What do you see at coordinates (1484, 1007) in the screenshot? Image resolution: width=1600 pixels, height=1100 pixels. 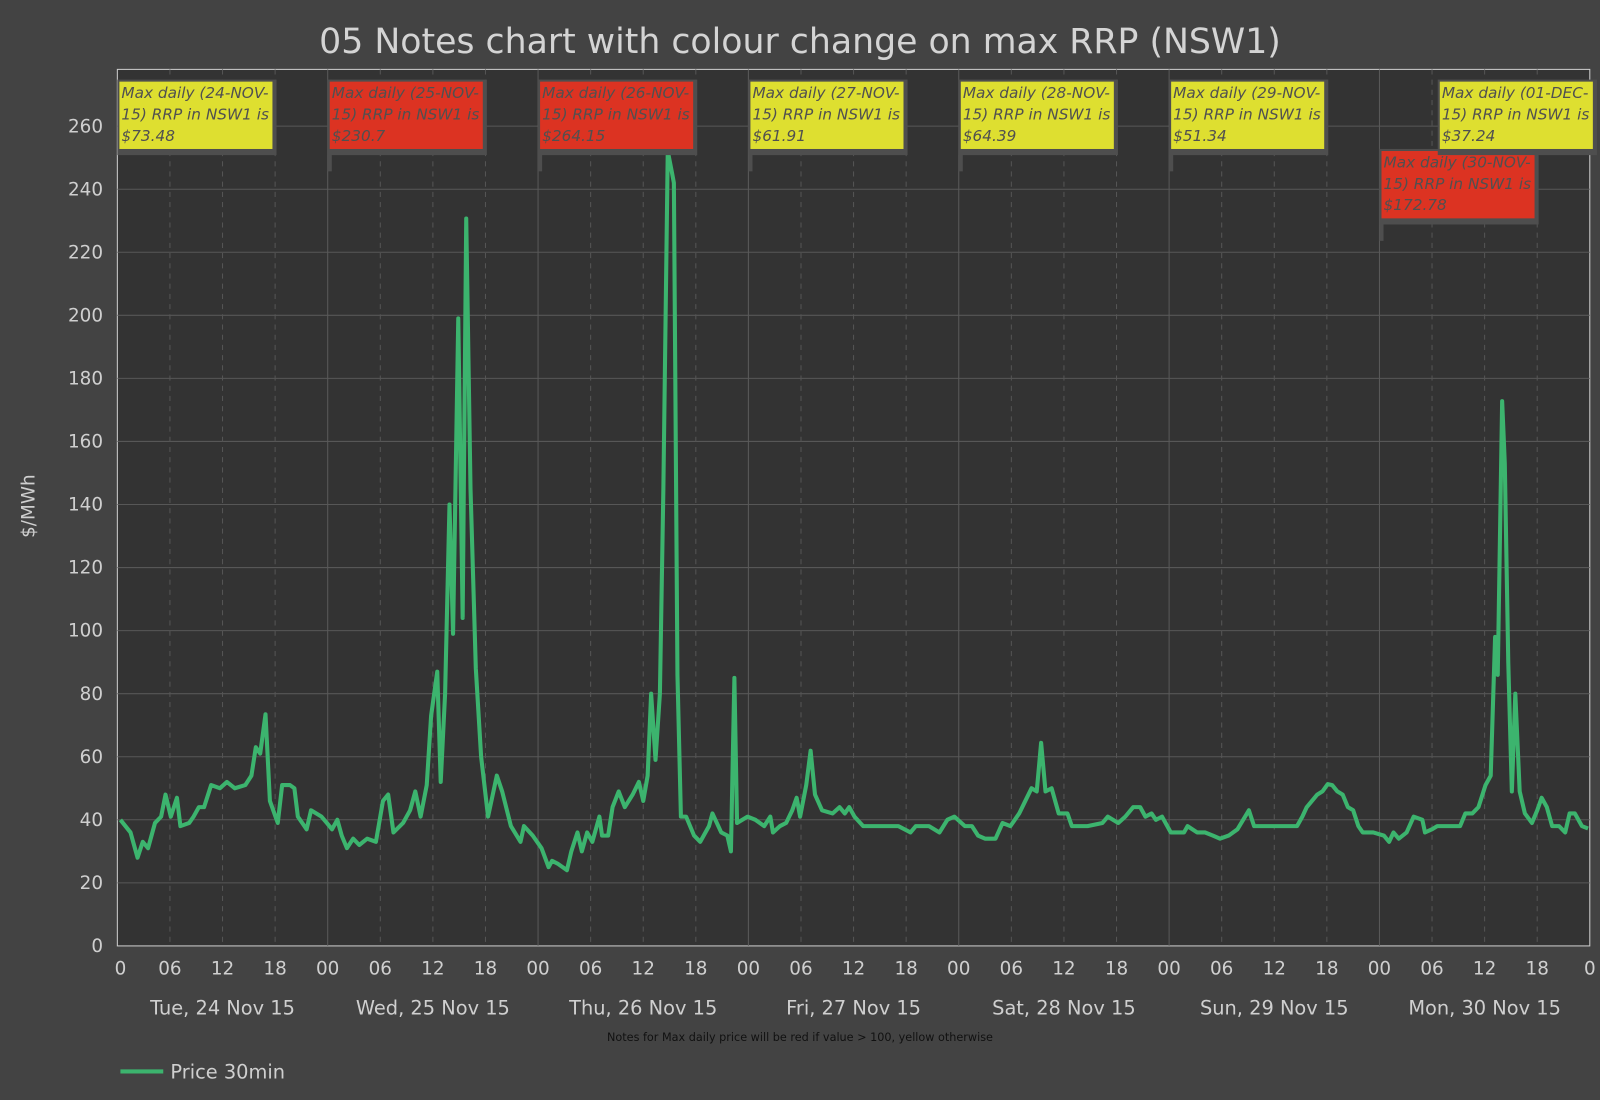 I see `x-day-label: Mon, 30 Nov 15` at bounding box center [1484, 1007].